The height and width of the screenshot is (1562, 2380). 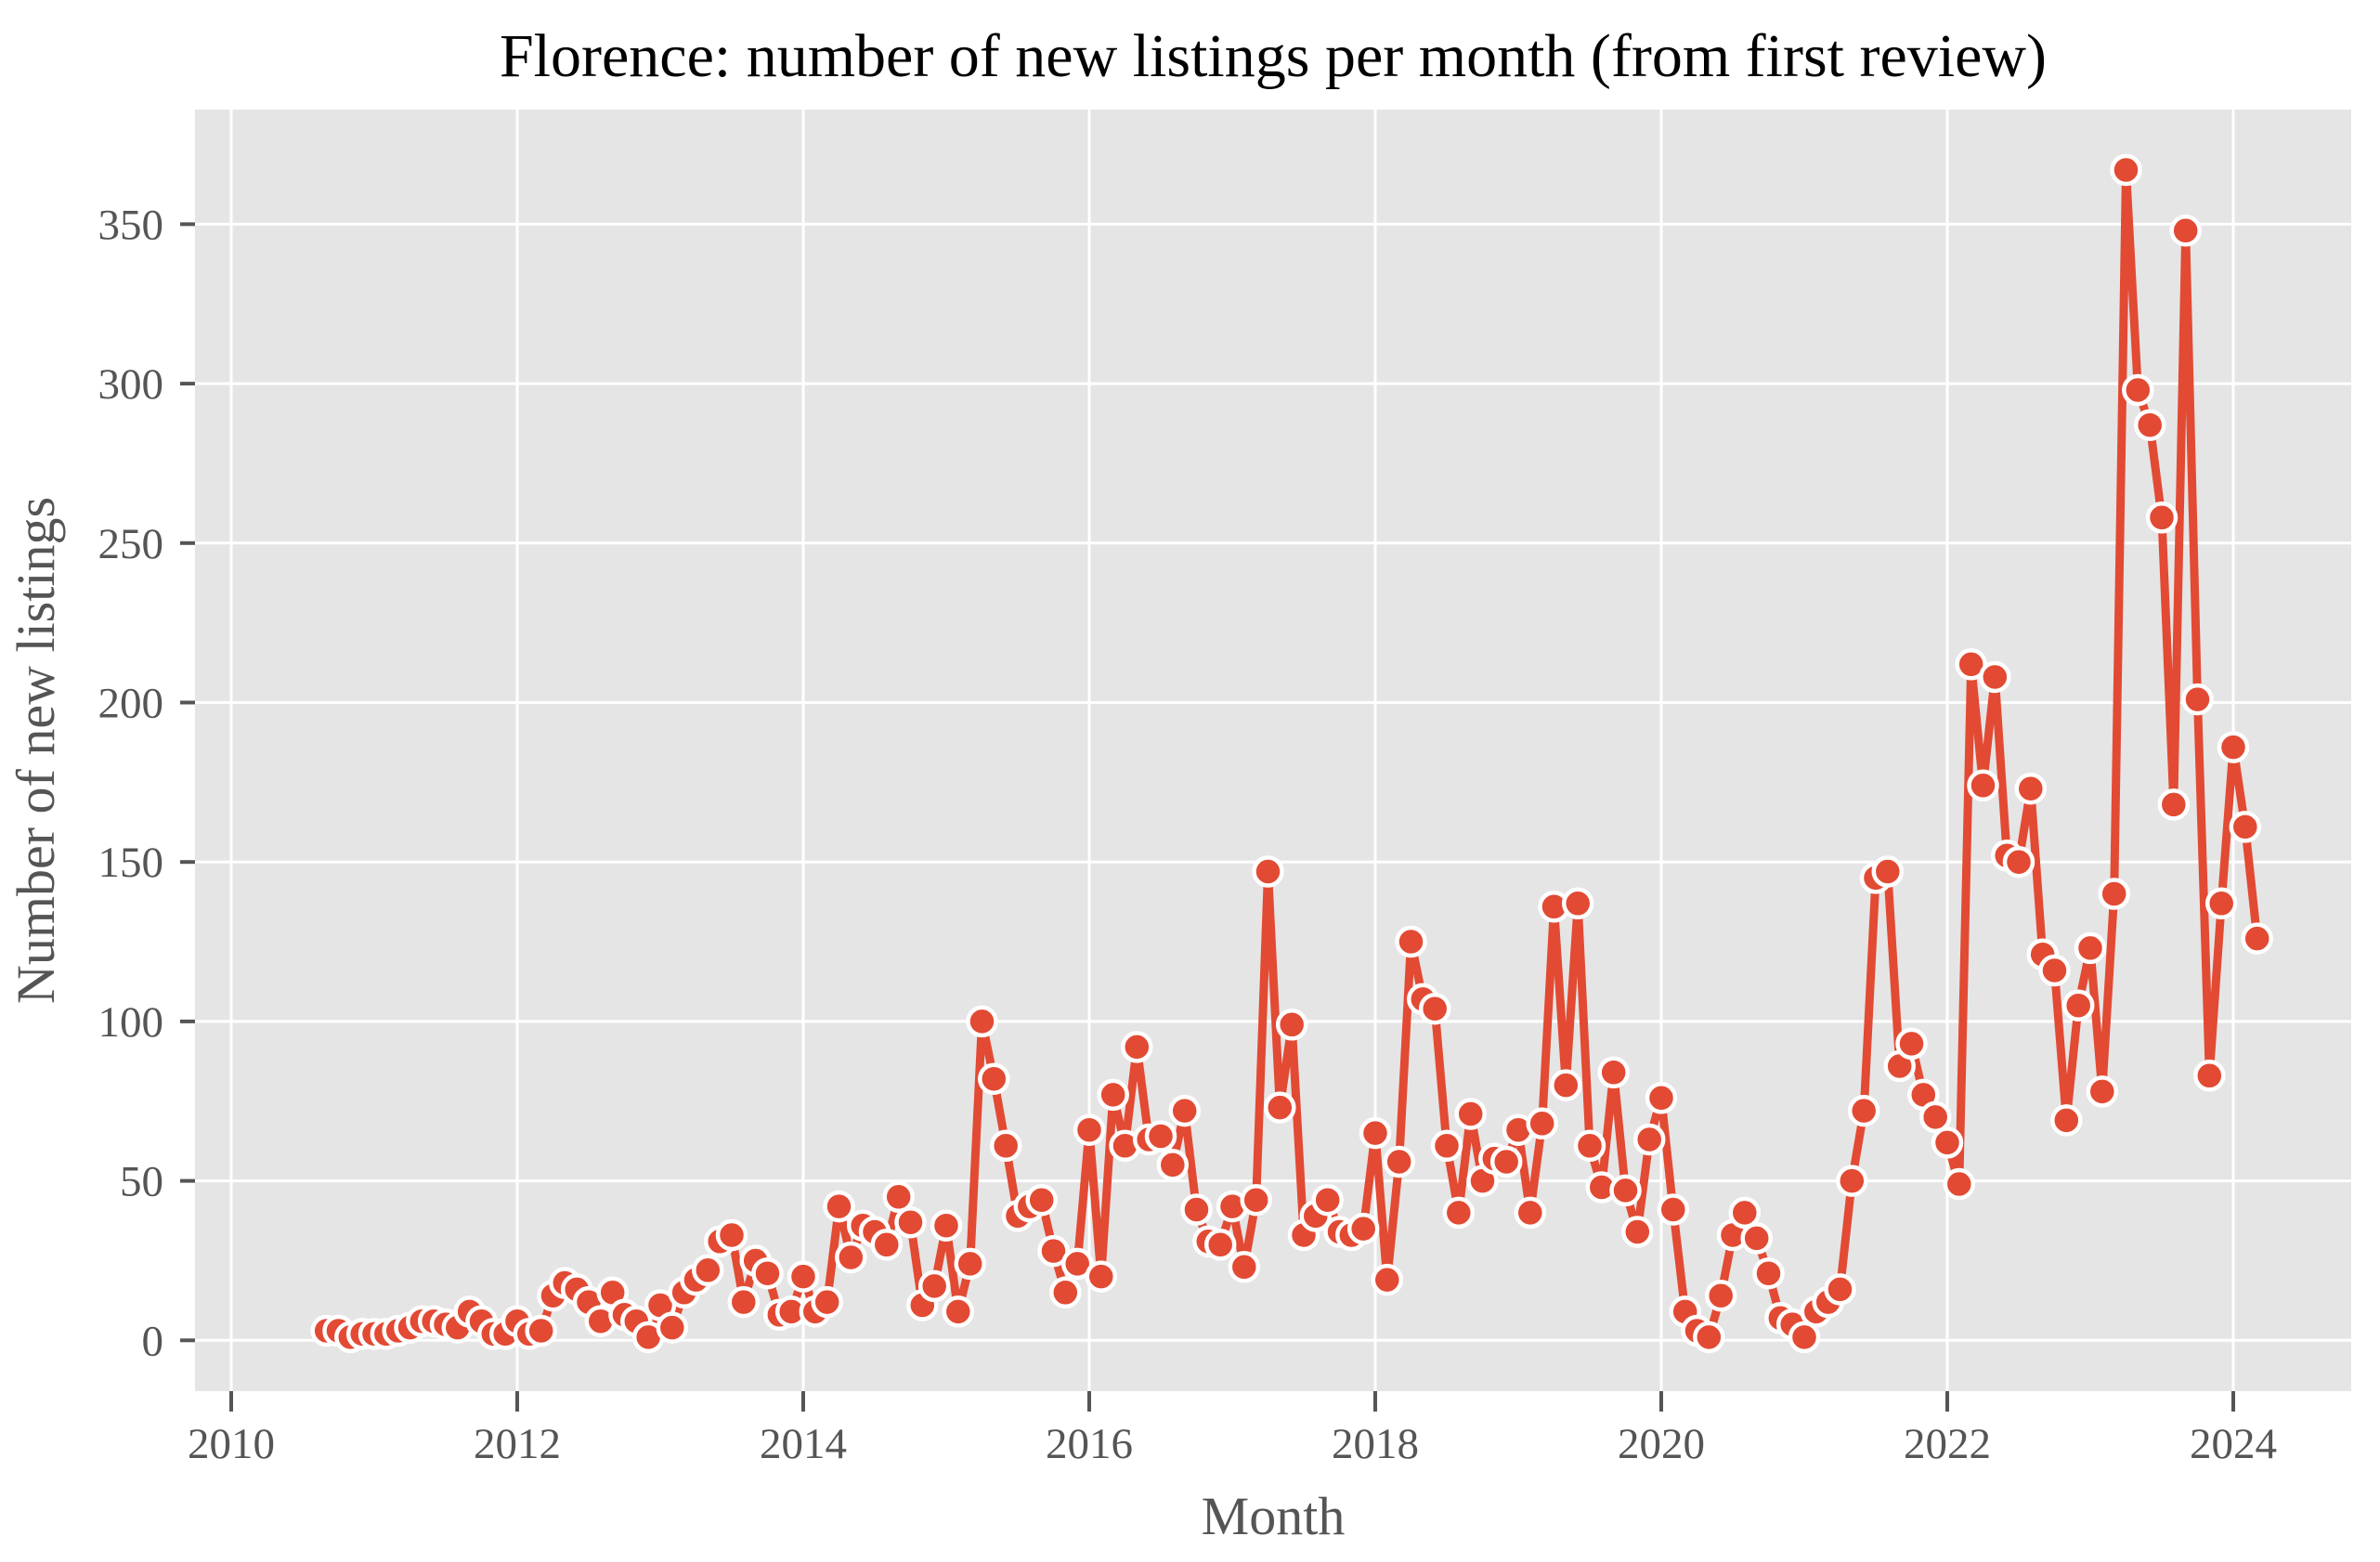 I want to click on x-axis-label: Month, so click(x=1274, y=1516).